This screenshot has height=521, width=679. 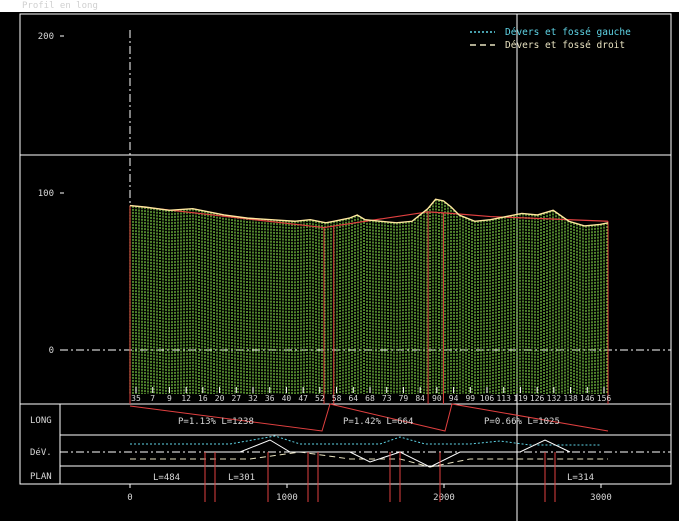 I want to click on profile-number: 64, so click(x=353, y=398).